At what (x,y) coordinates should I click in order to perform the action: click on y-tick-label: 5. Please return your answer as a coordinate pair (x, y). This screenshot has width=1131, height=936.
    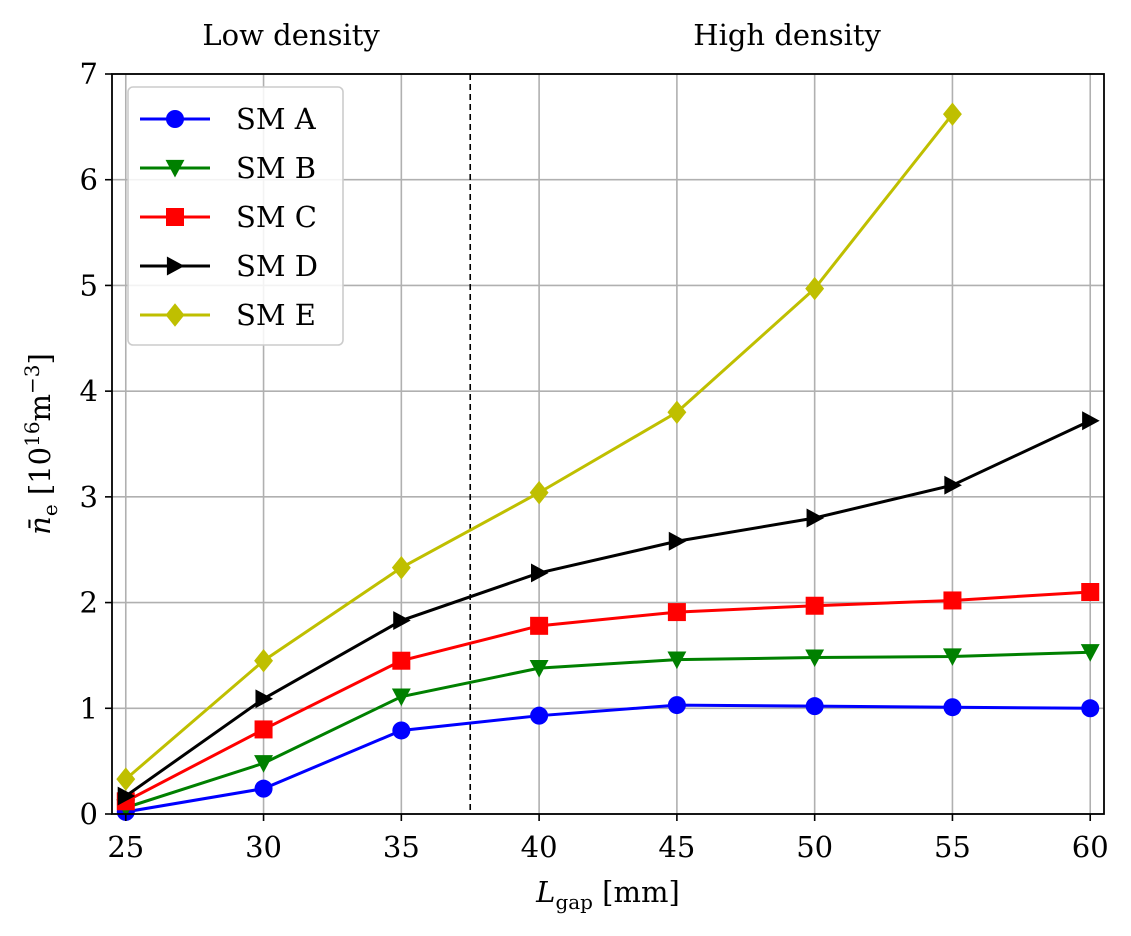
    Looking at the image, I should click on (89, 285).